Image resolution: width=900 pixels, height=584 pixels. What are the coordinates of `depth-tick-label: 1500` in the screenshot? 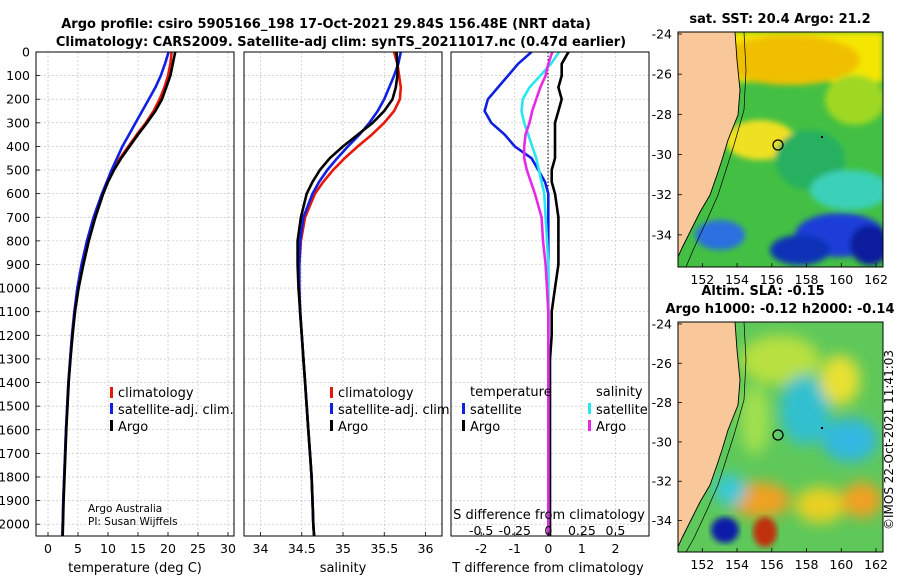 It's located at (15, 406).